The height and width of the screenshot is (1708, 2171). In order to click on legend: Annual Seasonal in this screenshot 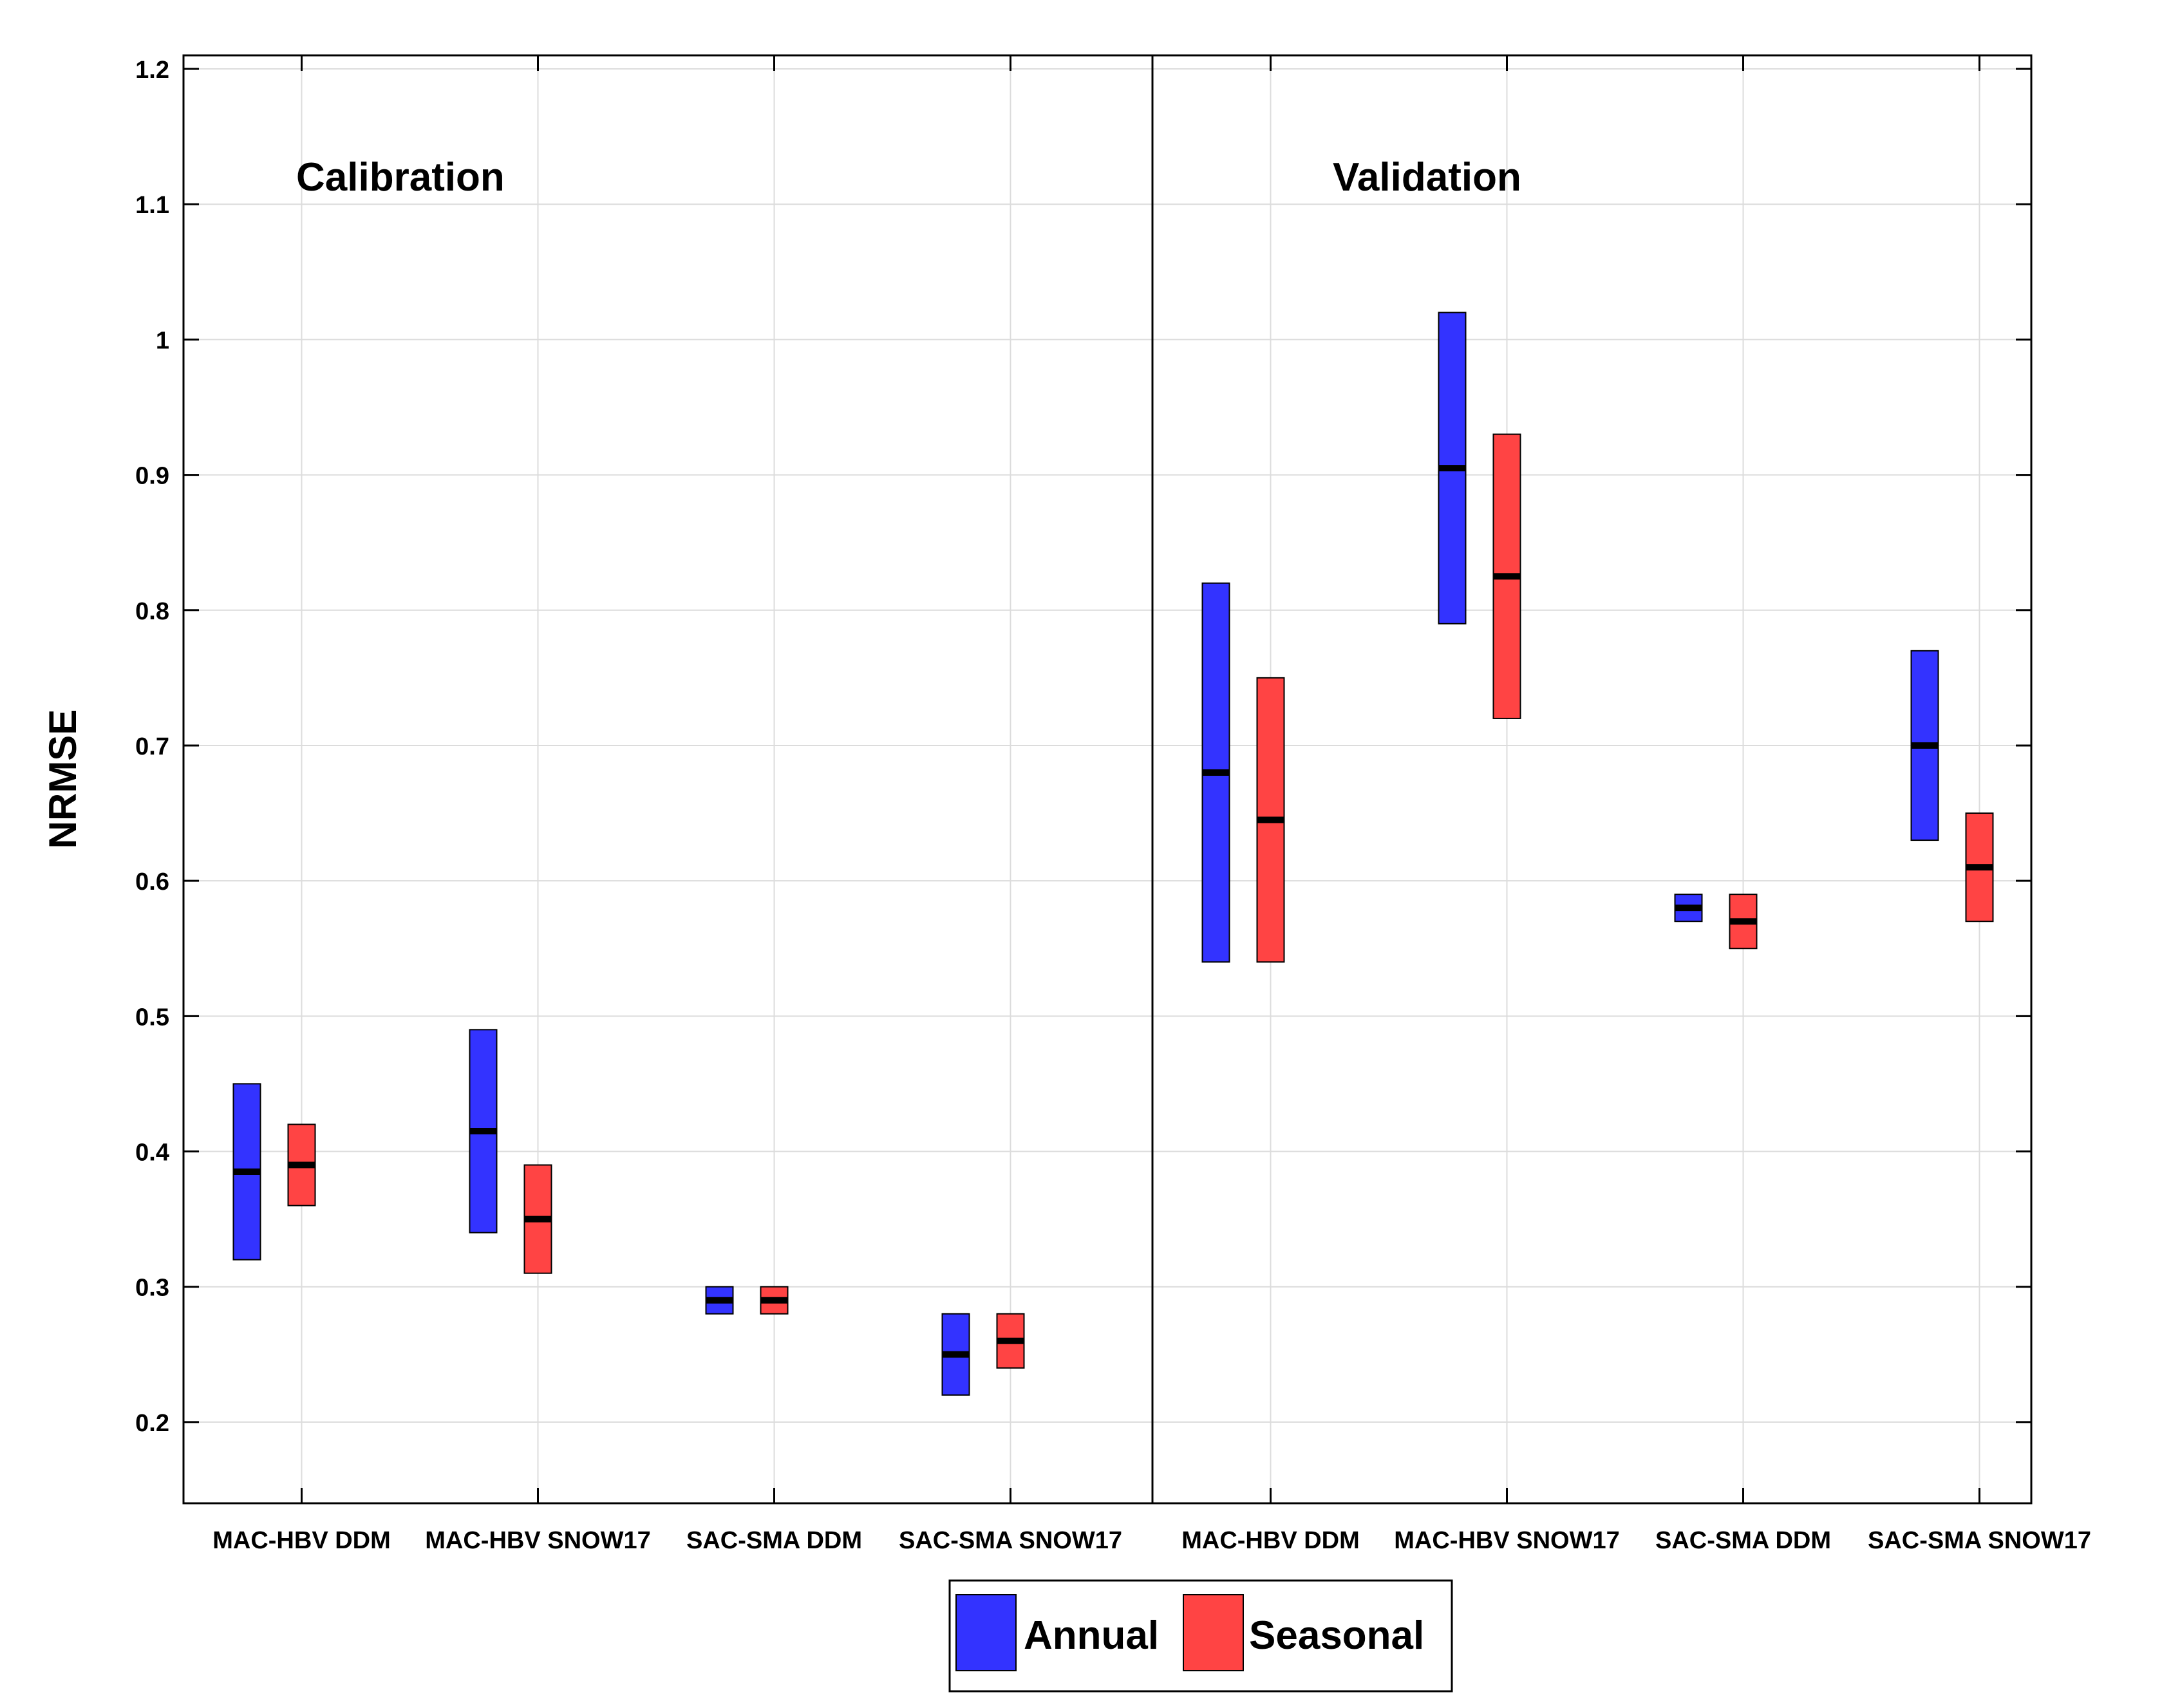, I will do `click(1200, 1636)`.